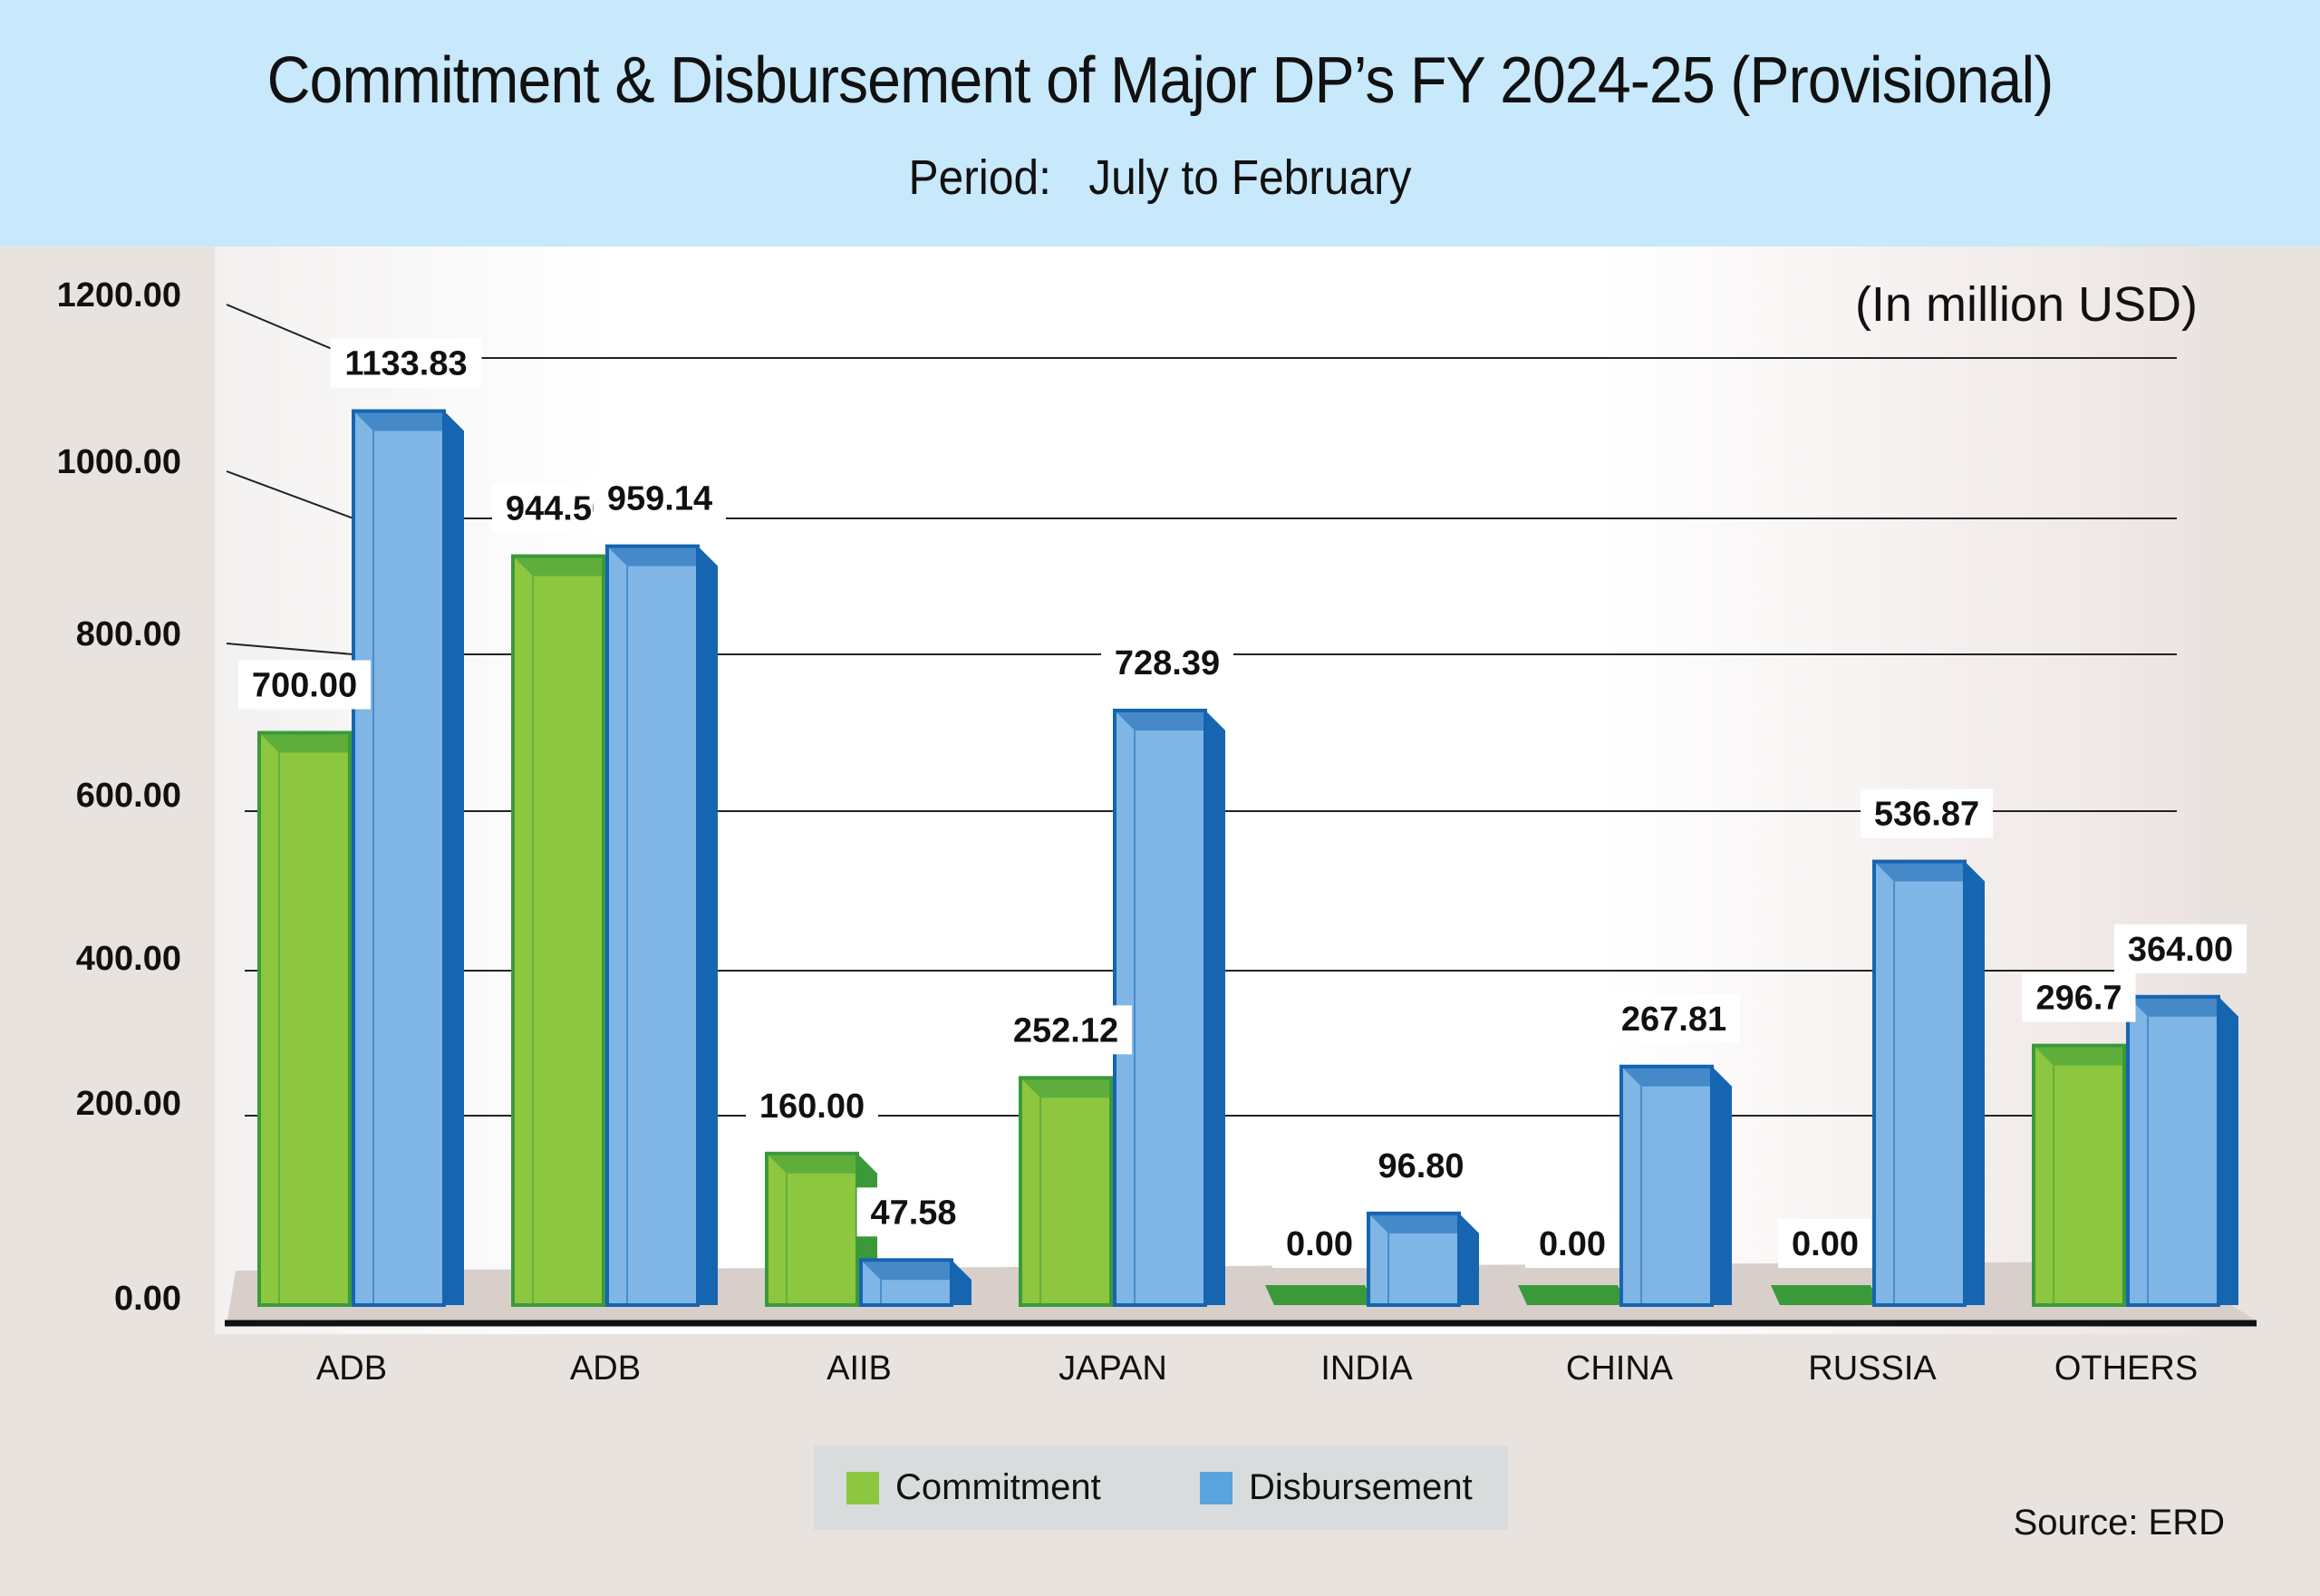 This screenshot has height=1596, width=2320. What do you see at coordinates (405, 364) in the screenshot?
I see `data-label-disbursement: 1133.83` at bounding box center [405, 364].